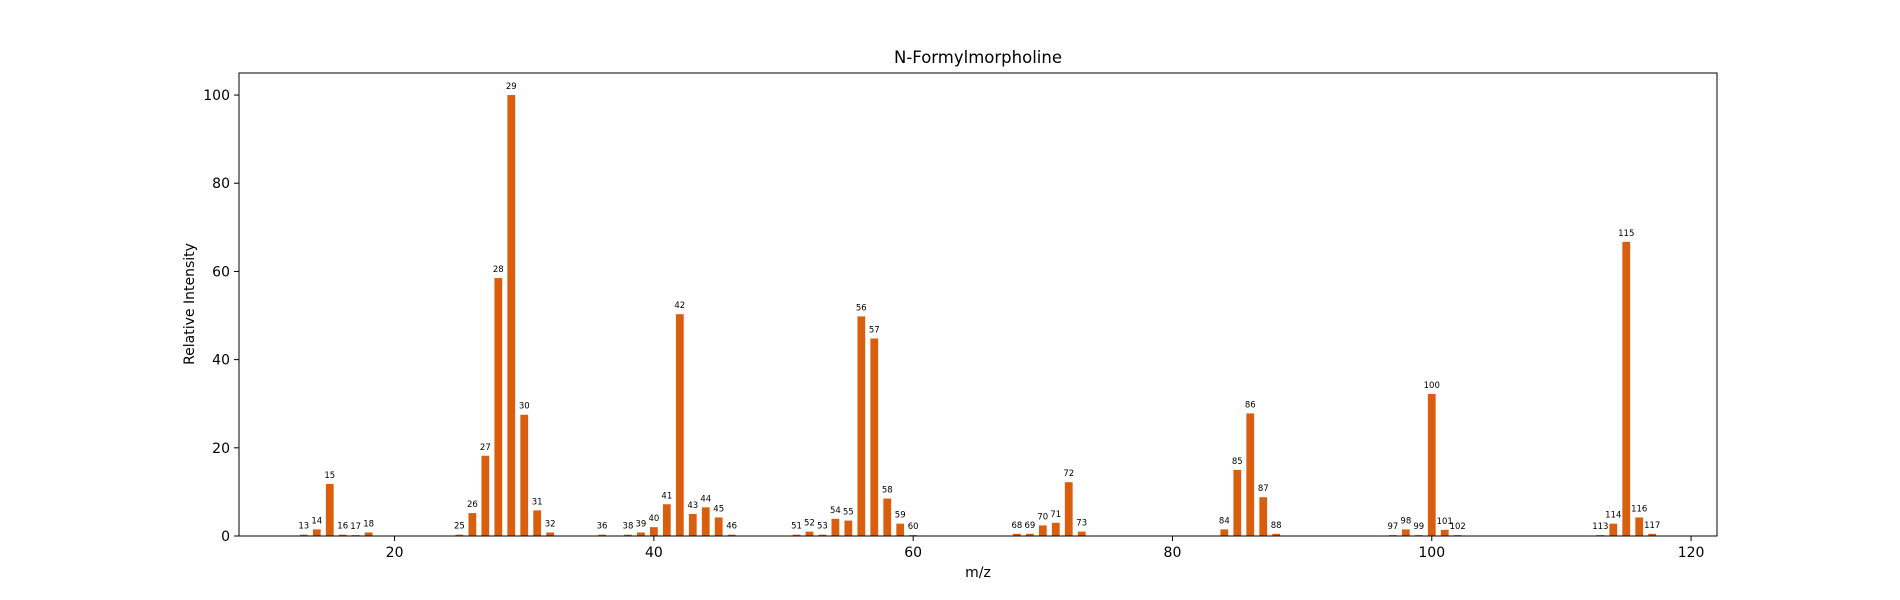 This screenshot has width=1900, height=600. I want to click on y-tick-label: 40, so click(221, 361).